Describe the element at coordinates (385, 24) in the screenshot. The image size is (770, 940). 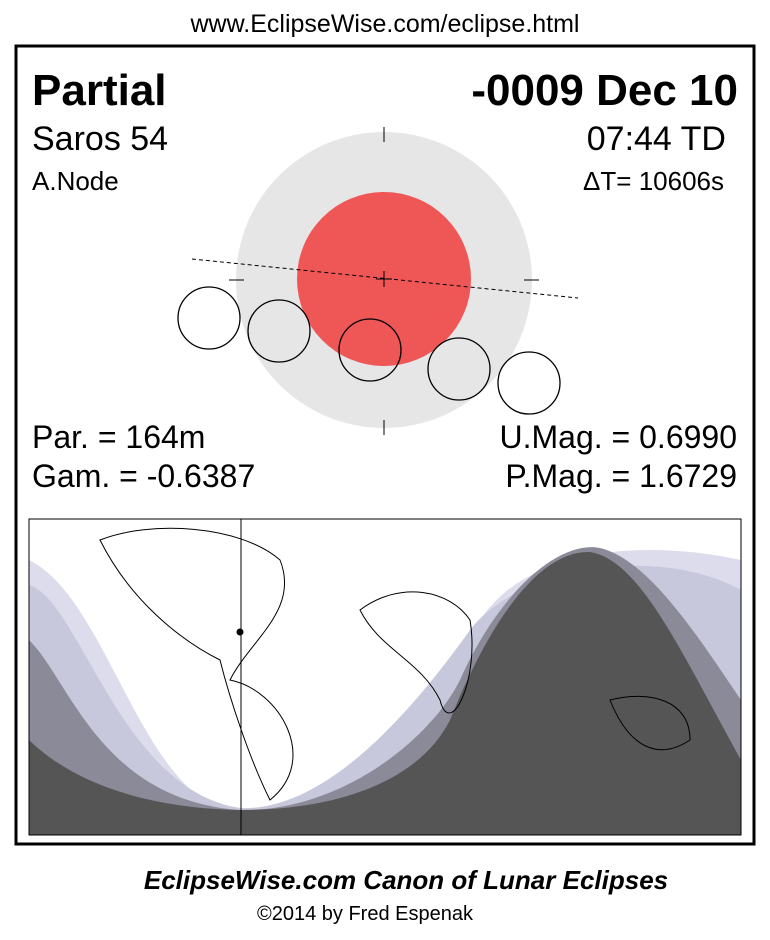
I see `url: www.EclipseWise.com/eclipse.html` at that location.